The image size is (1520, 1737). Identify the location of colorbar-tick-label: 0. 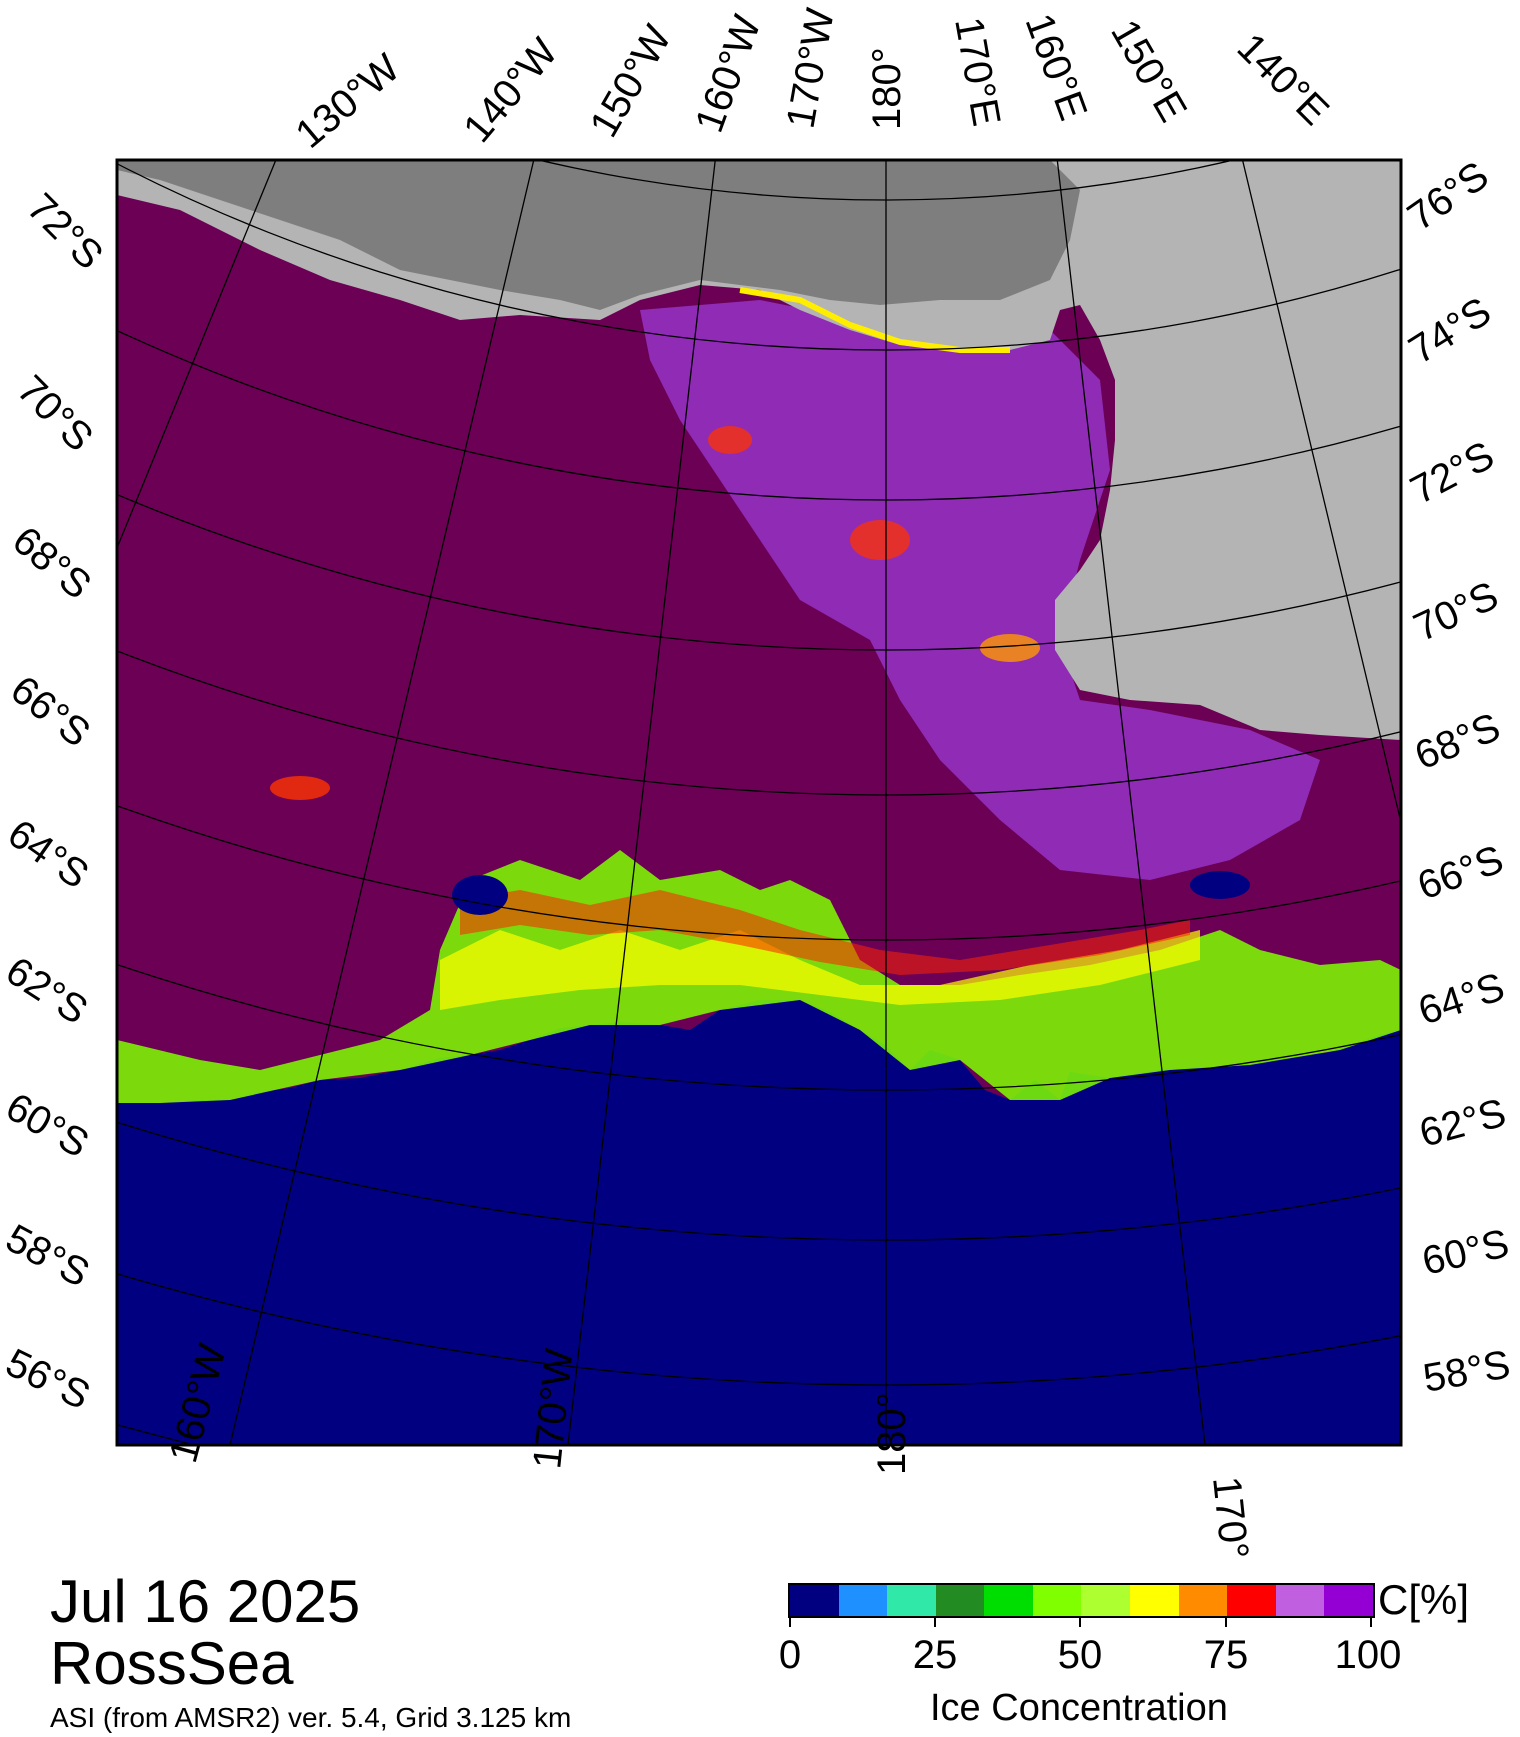
(790, 1655).